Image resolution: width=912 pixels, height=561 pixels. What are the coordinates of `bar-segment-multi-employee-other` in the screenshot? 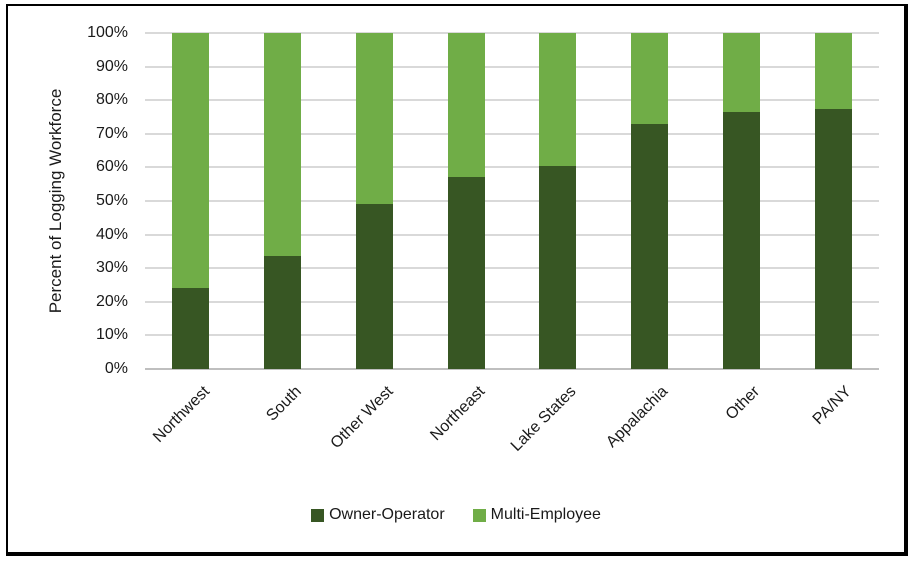 It's located at (741, 72).